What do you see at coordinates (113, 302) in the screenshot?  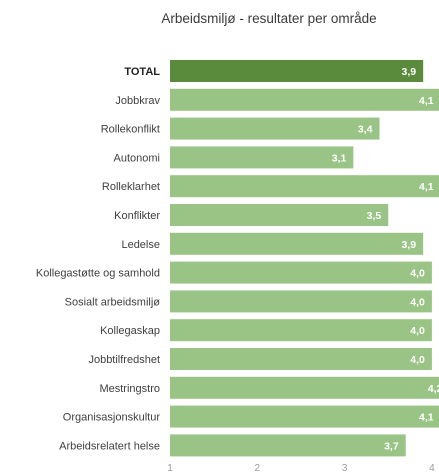 I see `category-label: Sosialt arbeidsmiljø` at bounding box center [113, 302].